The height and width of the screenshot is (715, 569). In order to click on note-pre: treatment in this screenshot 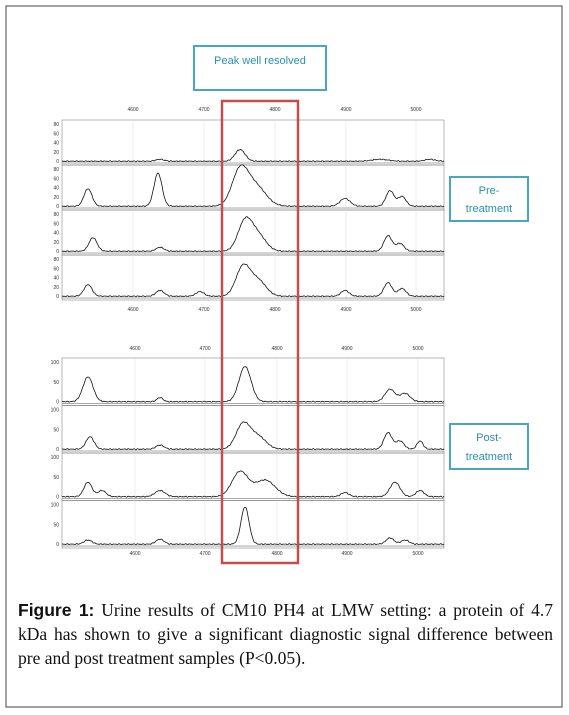, I will do `click(489, 209)`.